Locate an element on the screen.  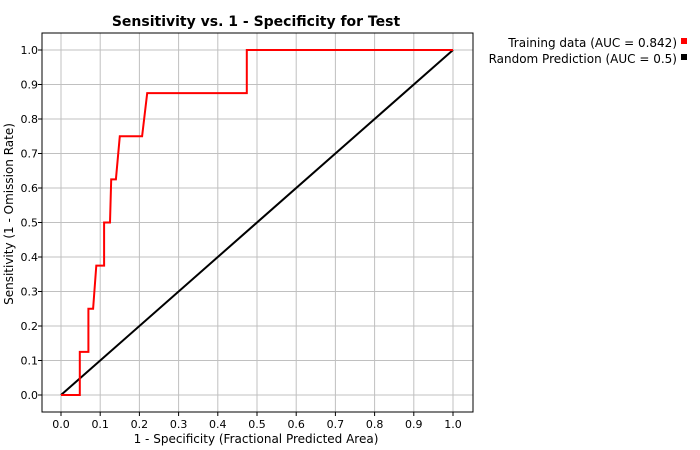
x-tick-label: 1.0 is located at coordinates (453, 424).